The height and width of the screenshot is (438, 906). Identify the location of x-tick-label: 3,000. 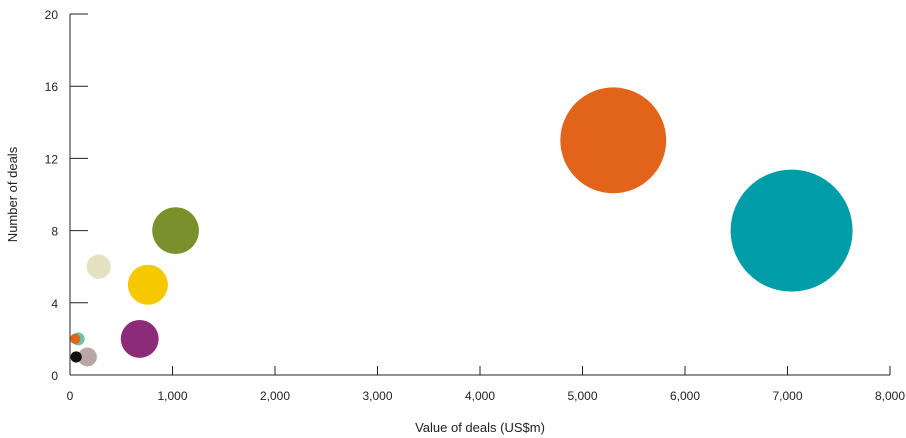
(377, 396).